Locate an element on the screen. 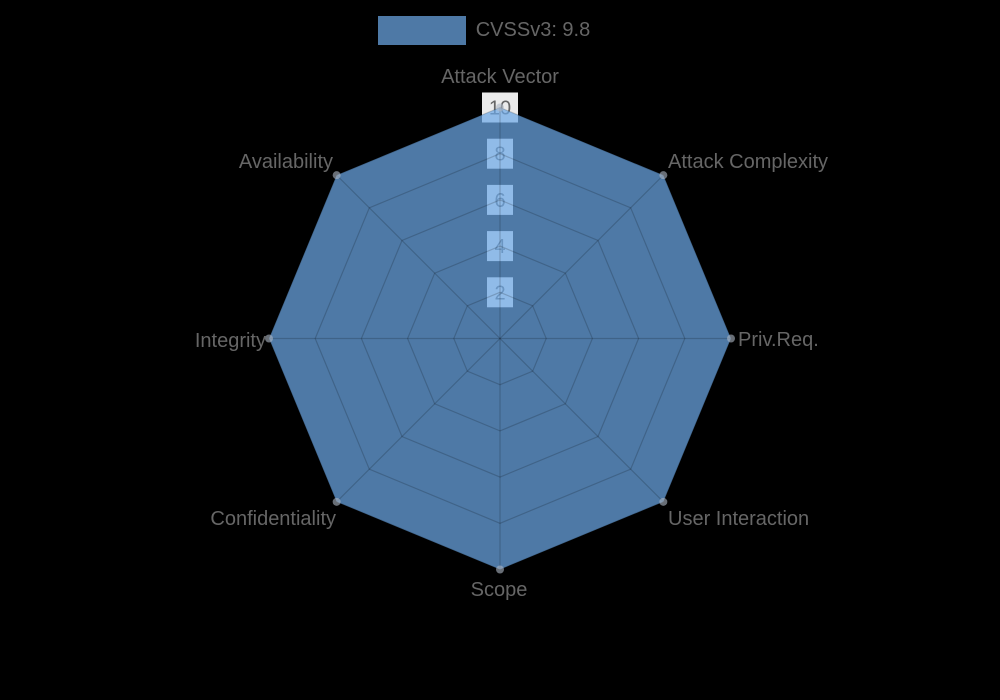 Image resolution: width=1000 pixels, height=700 pixels. legend-swatch is located at coordinates (421, 30).